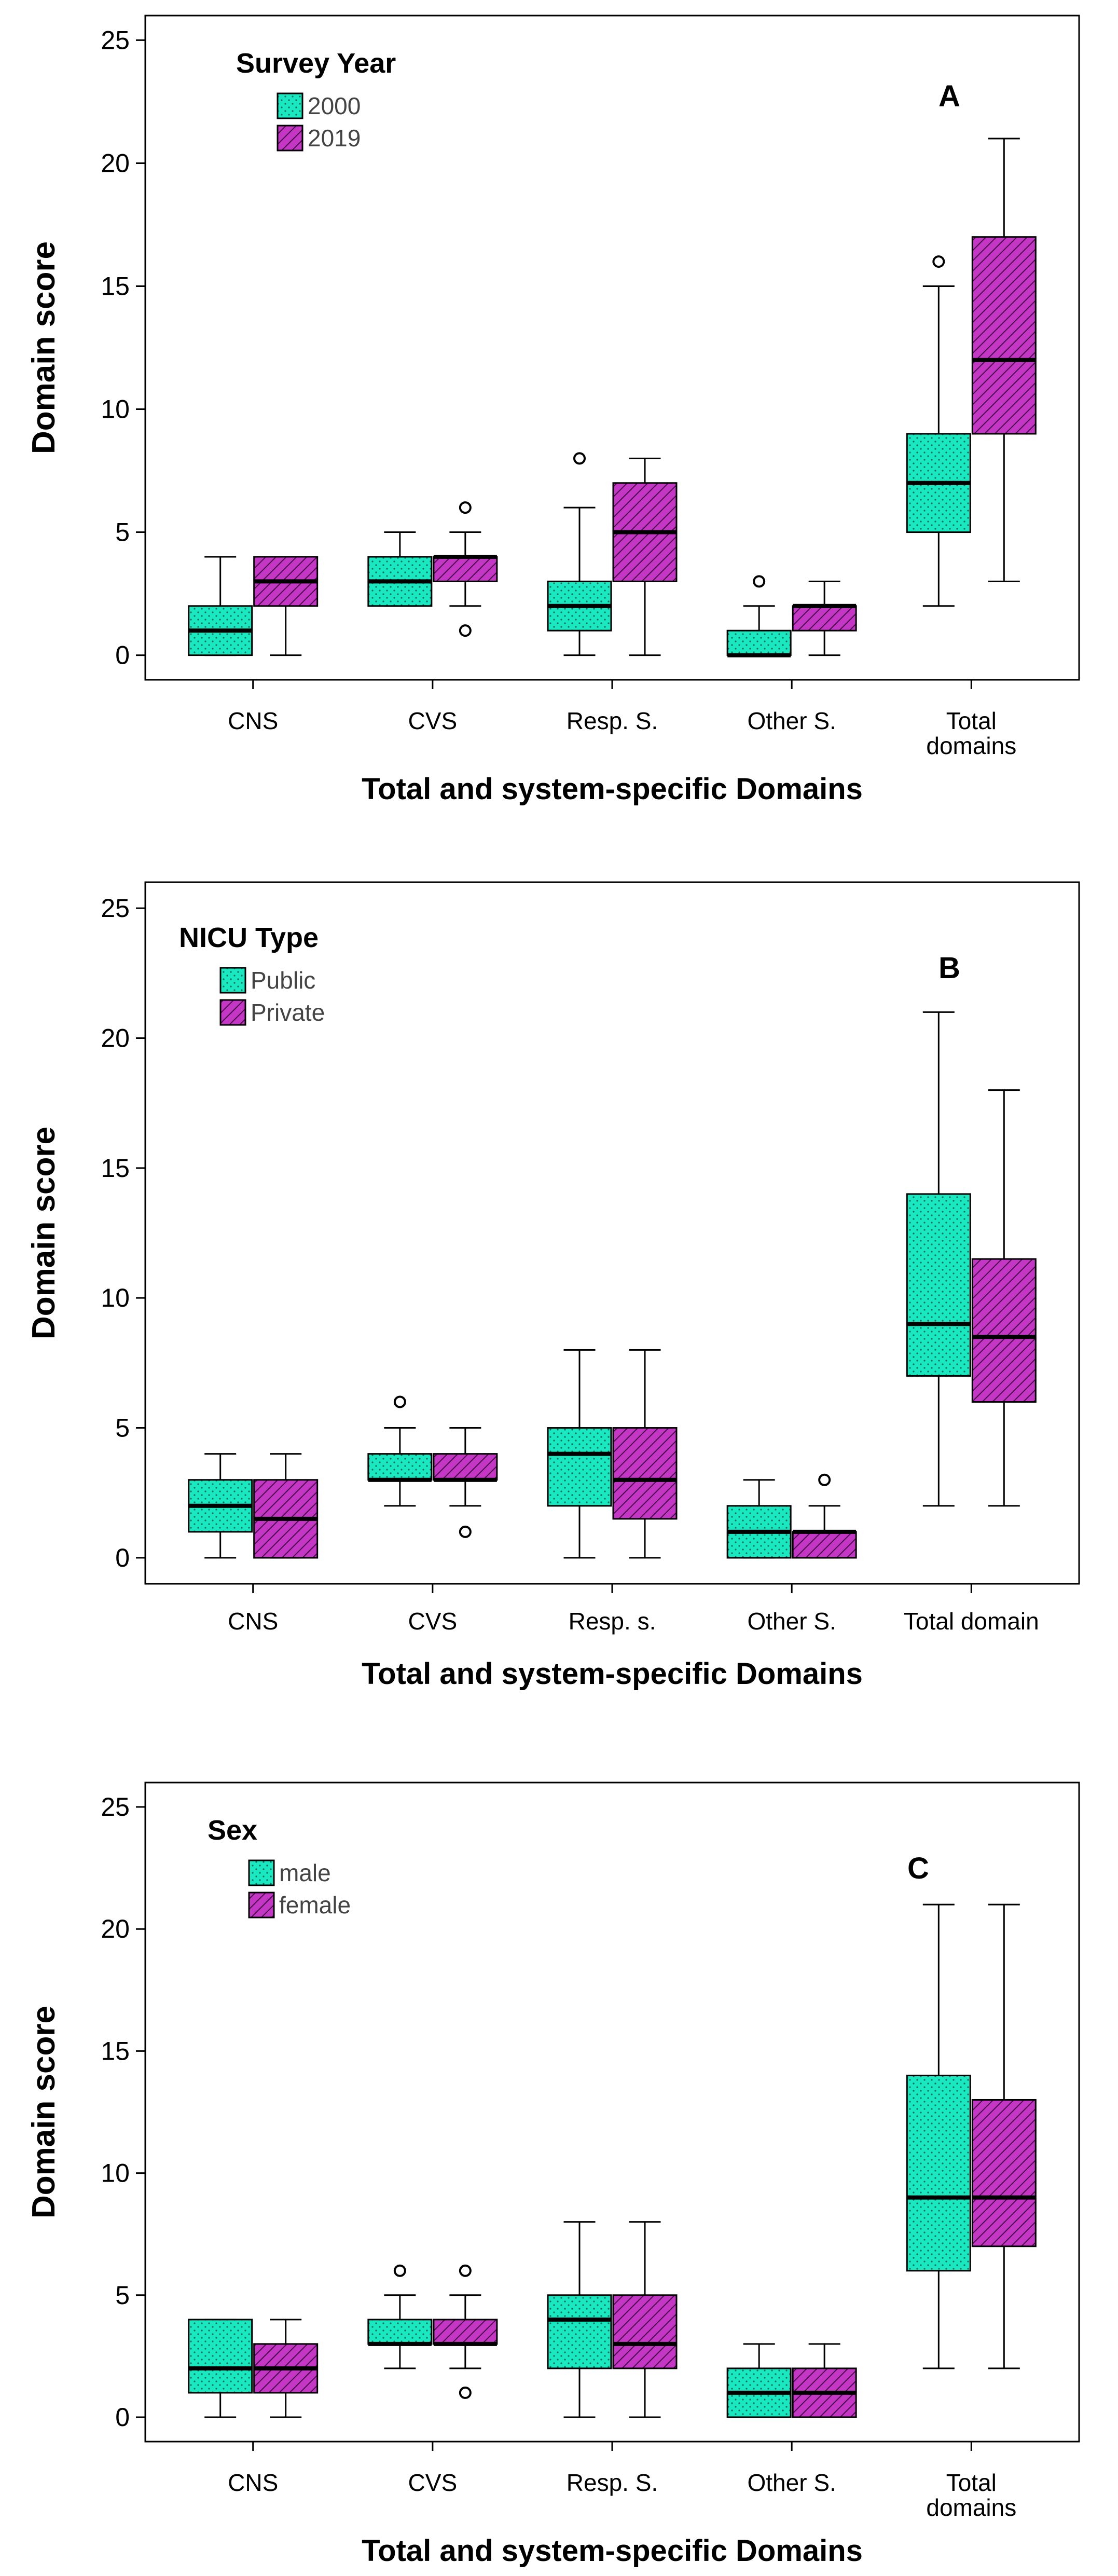 This screenshot has width=1118, height=2576. What do you see at coordinates (918, 1868) in the screenshot?
I see `panel-letter: C` at bounding box center [918, 1868].